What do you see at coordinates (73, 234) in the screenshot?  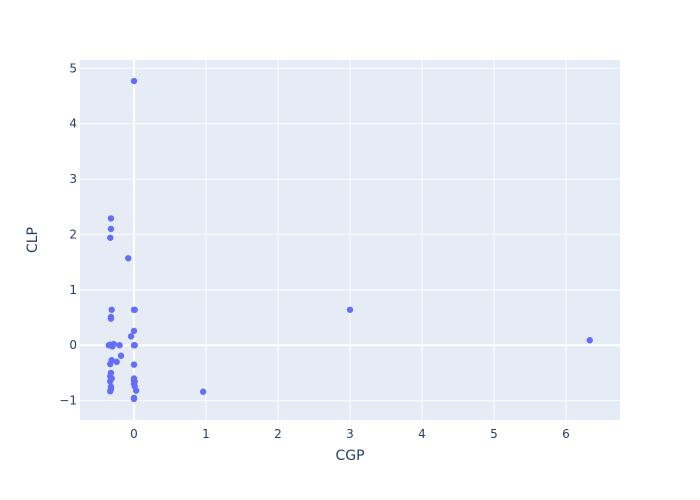 I see `y-tick-label: 2` at bounding box center [73, 234].